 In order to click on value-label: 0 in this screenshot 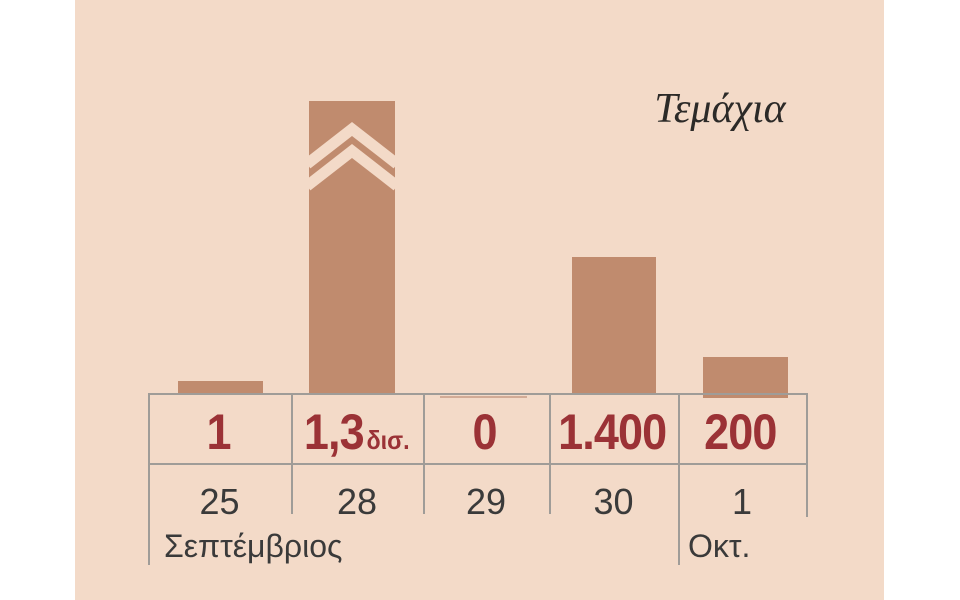, I will do `click(485, 432)`.